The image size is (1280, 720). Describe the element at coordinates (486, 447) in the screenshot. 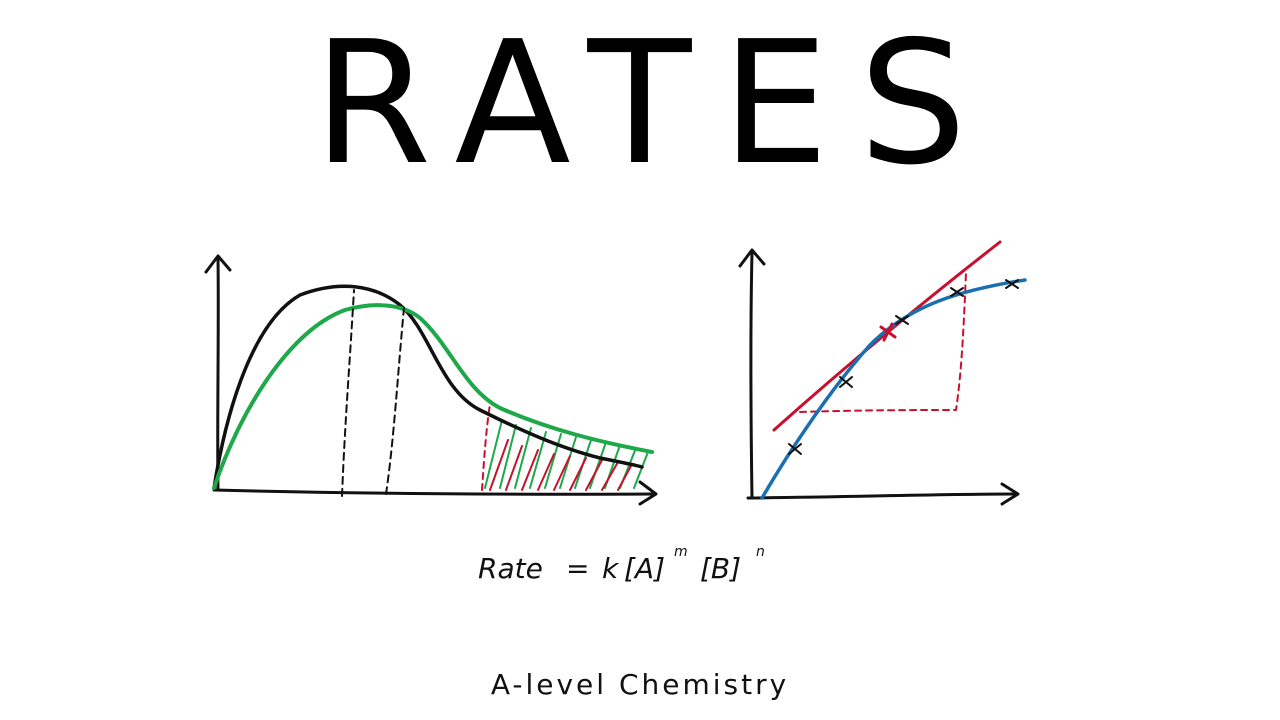

I see `activation-energy-line` at that location.